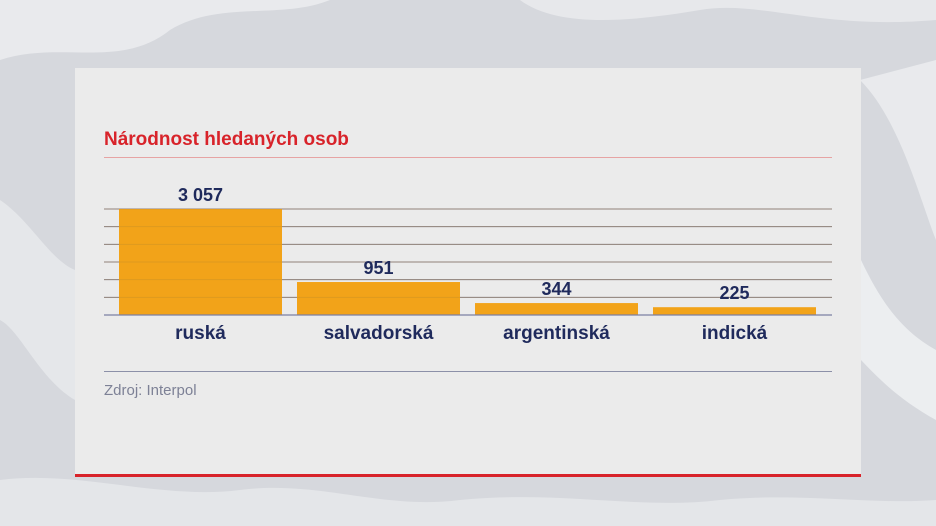 The width and height of the screenshot is (936, 526). Describe the element at coordinates (468, 475) in the screenshot. I see `card-accent-line` at that location.